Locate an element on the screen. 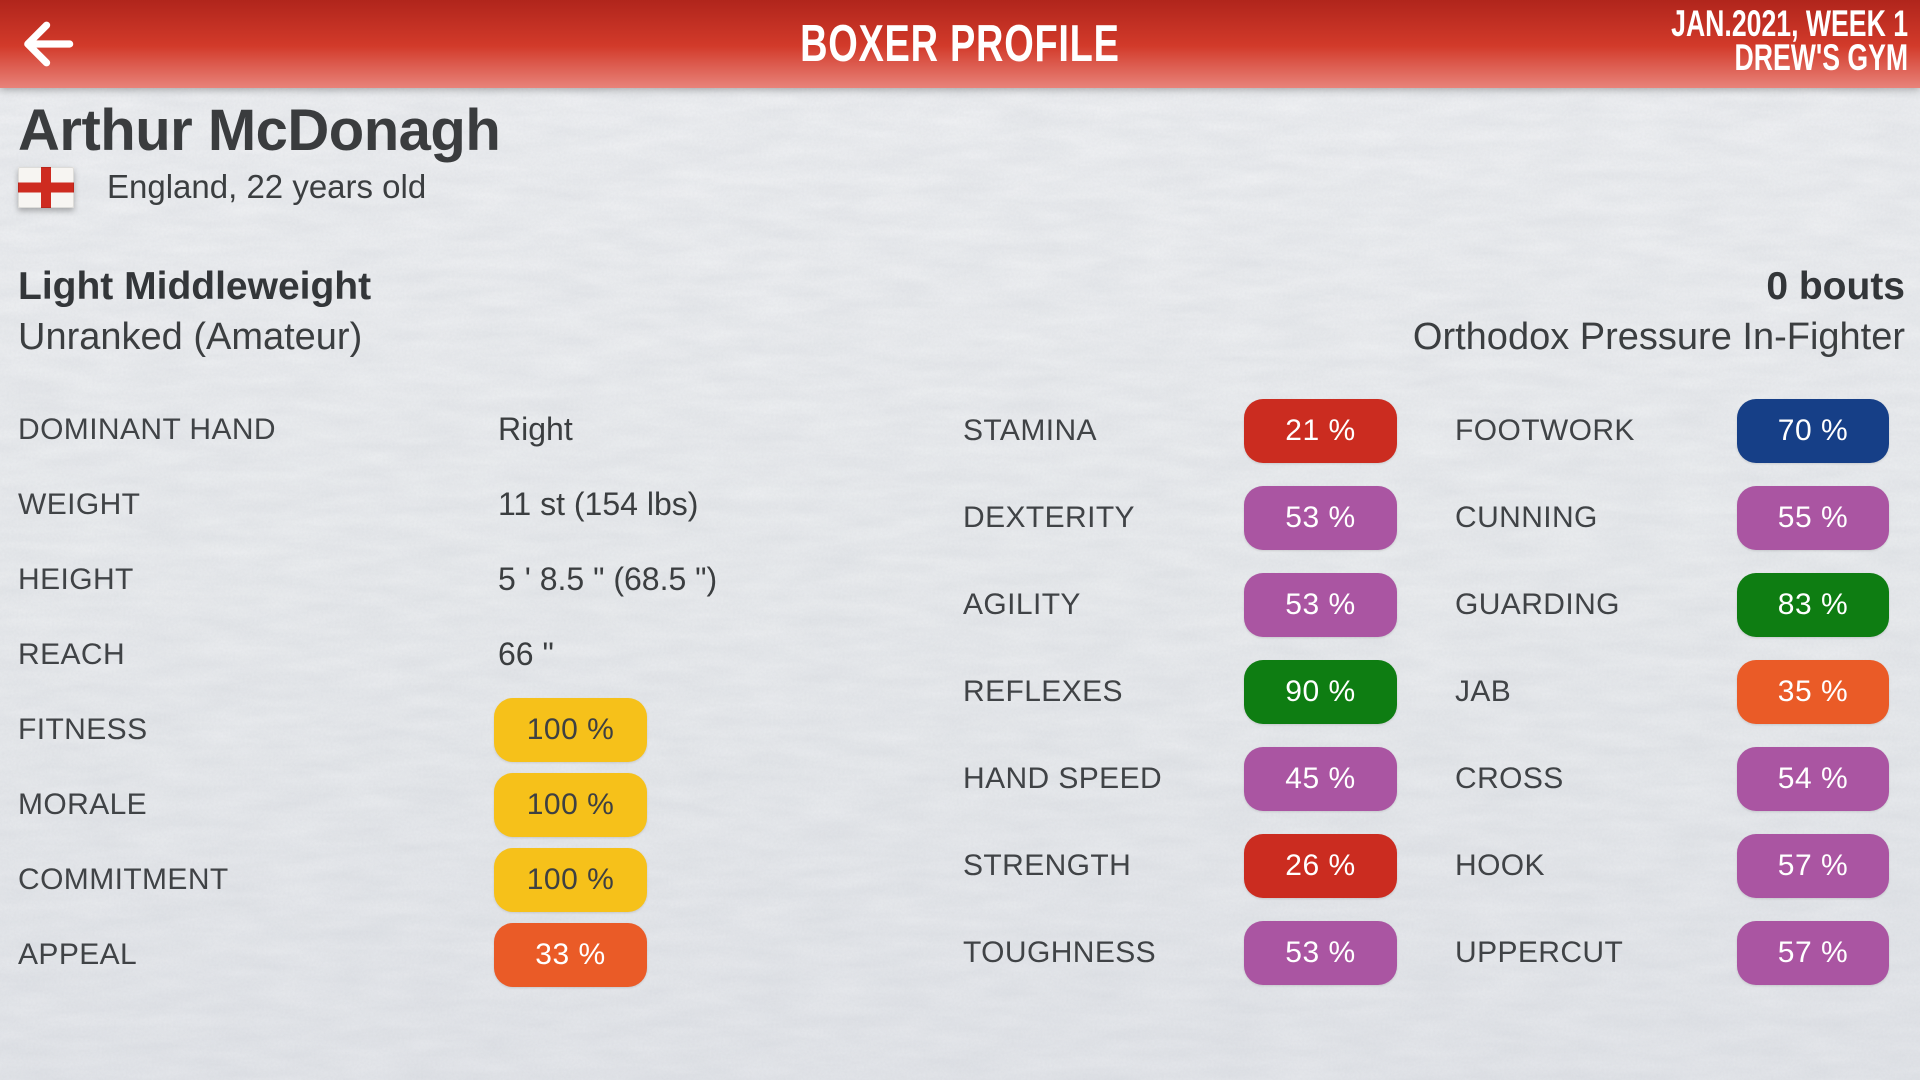  stat-row: HOOK 57 % is located at coordinates (1673, 865).